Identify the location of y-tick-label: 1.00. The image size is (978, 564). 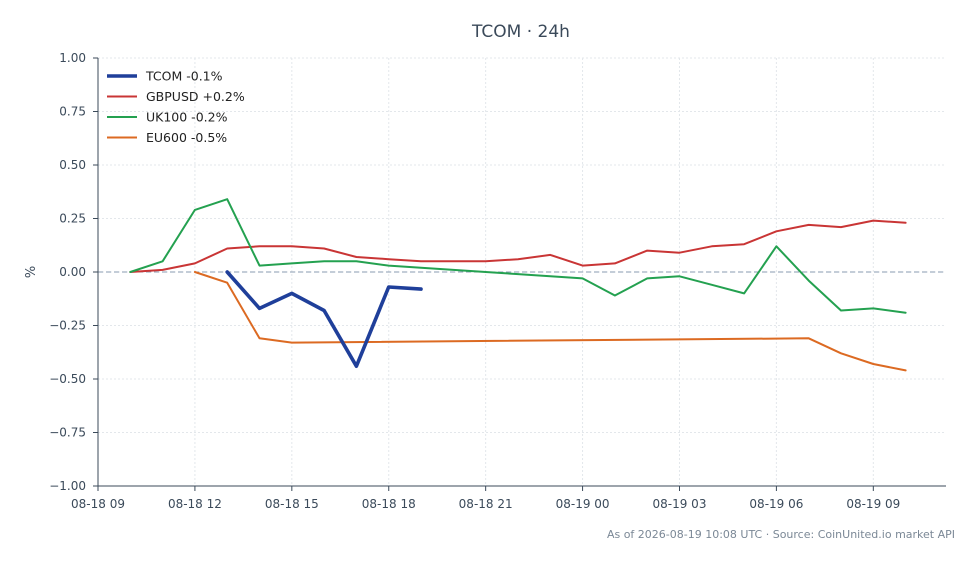
(72, 58).